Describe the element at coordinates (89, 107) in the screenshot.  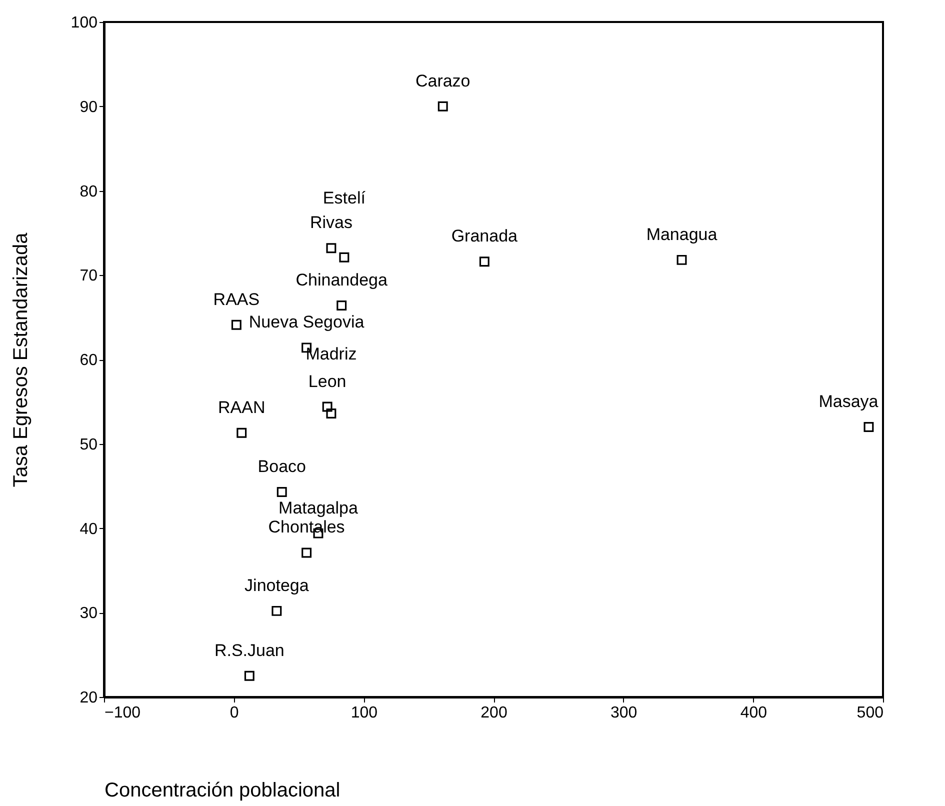
I see `y-tick-label: 90` at that location.